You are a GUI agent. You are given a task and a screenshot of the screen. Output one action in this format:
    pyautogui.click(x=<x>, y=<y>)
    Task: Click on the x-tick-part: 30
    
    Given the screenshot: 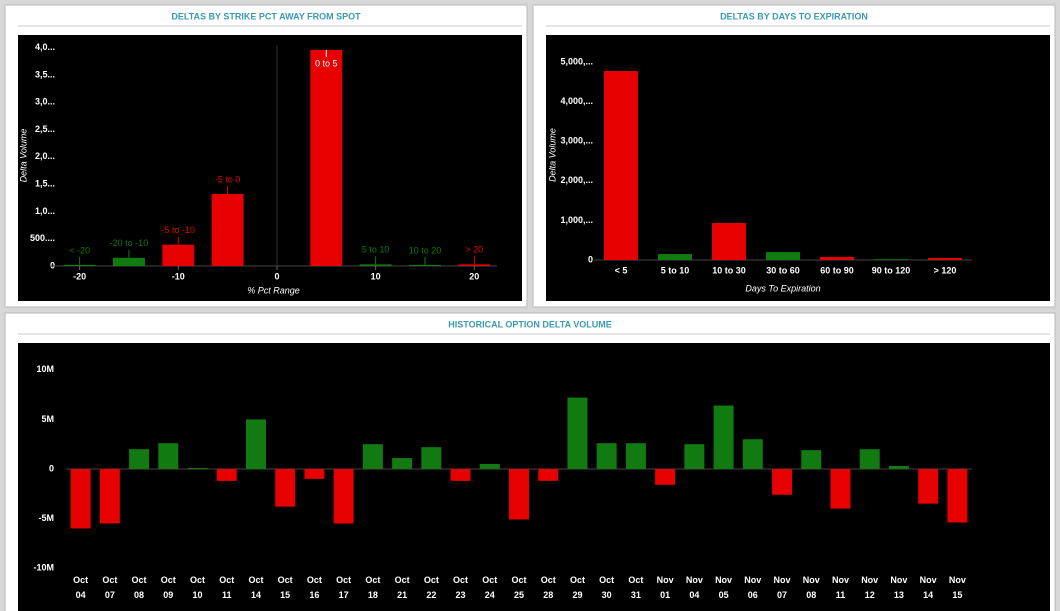 What is the action you would take?
    pyautogui.click(x=607, y=595)
    